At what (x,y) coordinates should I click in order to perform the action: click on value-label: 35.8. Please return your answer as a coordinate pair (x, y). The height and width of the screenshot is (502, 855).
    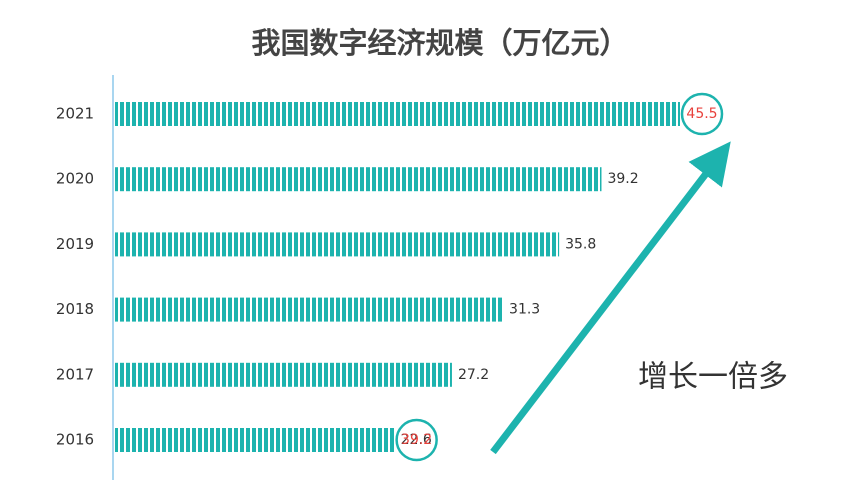
    Looking at the image, I should click on (580, 244).